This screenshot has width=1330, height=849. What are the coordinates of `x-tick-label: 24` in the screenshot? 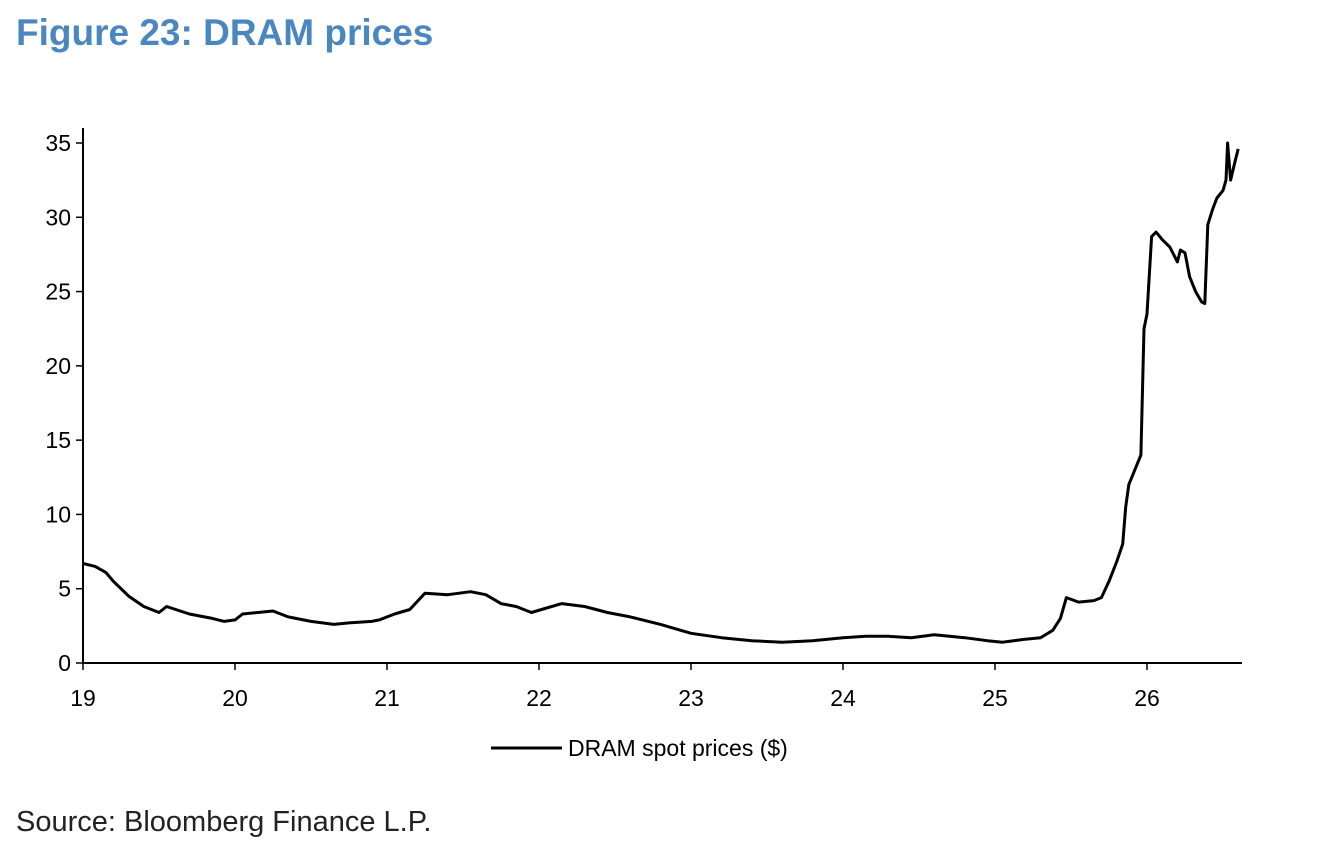 It's located at (843, 698).